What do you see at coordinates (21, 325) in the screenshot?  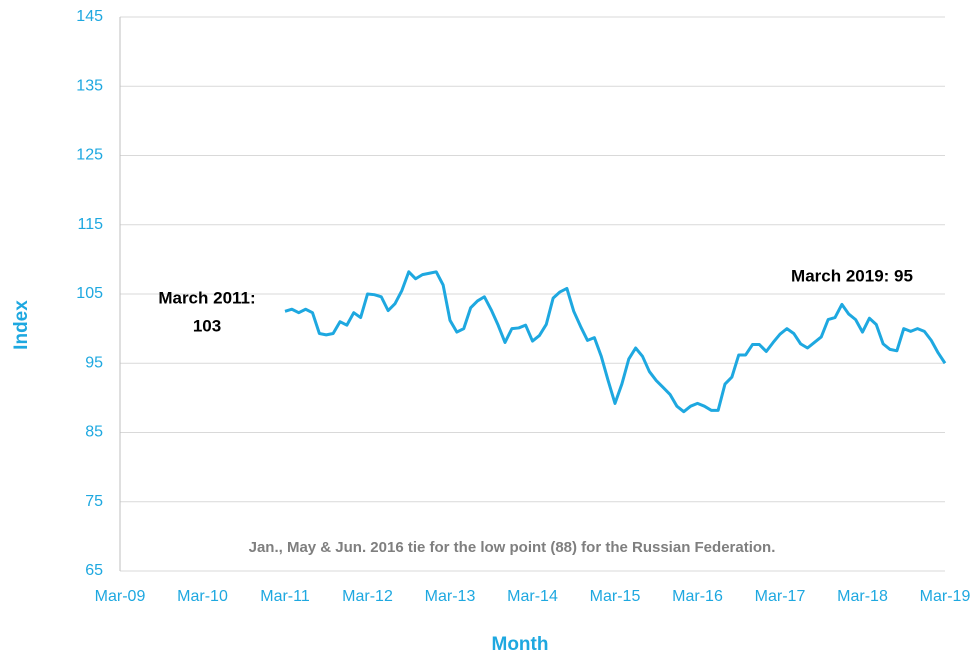 I see `y-axis-label: Index` at bounding box center [21, 325].